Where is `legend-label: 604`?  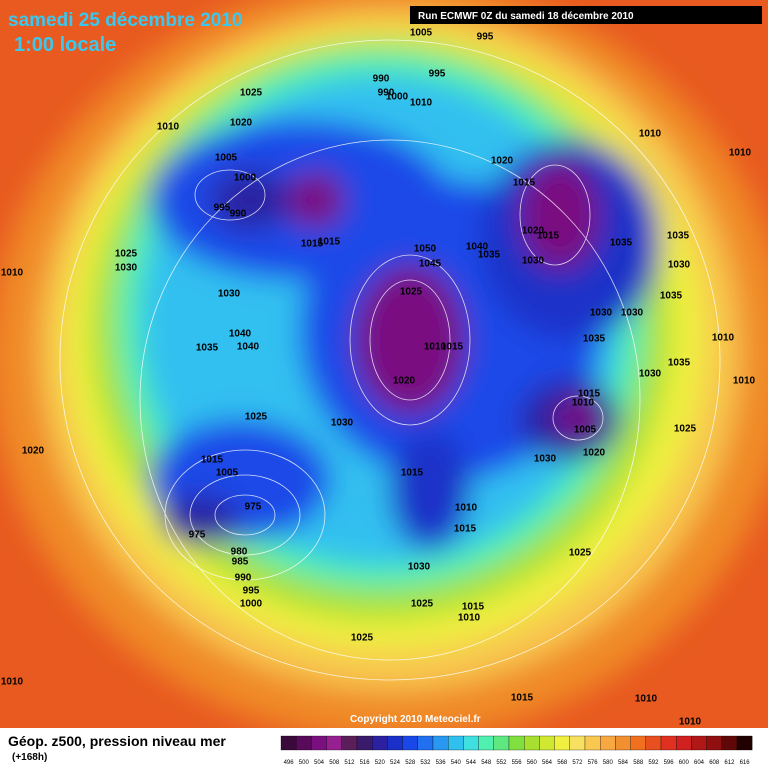 legend-label: 604 is located at coordinates (699, 763).